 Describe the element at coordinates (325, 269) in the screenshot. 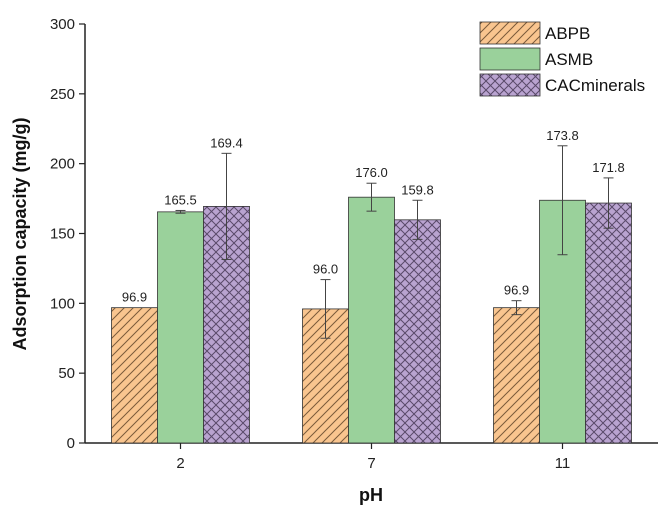

I see `data-label: 96.0` at that location.